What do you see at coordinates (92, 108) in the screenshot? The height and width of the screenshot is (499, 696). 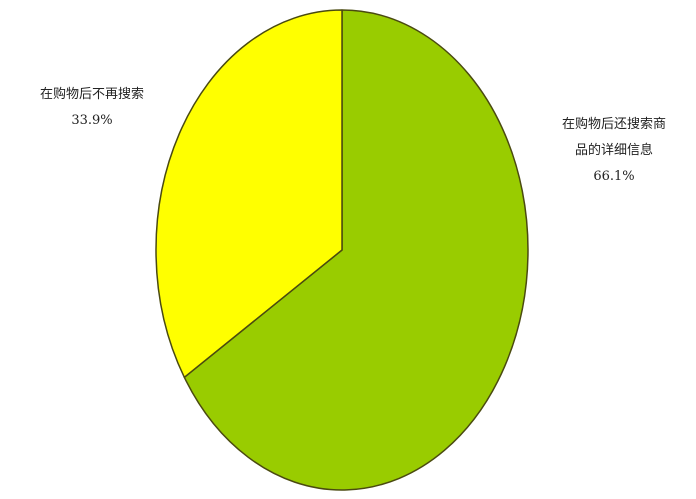 I see `slice-label-no-further-search: 在购物后不再搜索 33.9%` at bounding box center [92, 108].